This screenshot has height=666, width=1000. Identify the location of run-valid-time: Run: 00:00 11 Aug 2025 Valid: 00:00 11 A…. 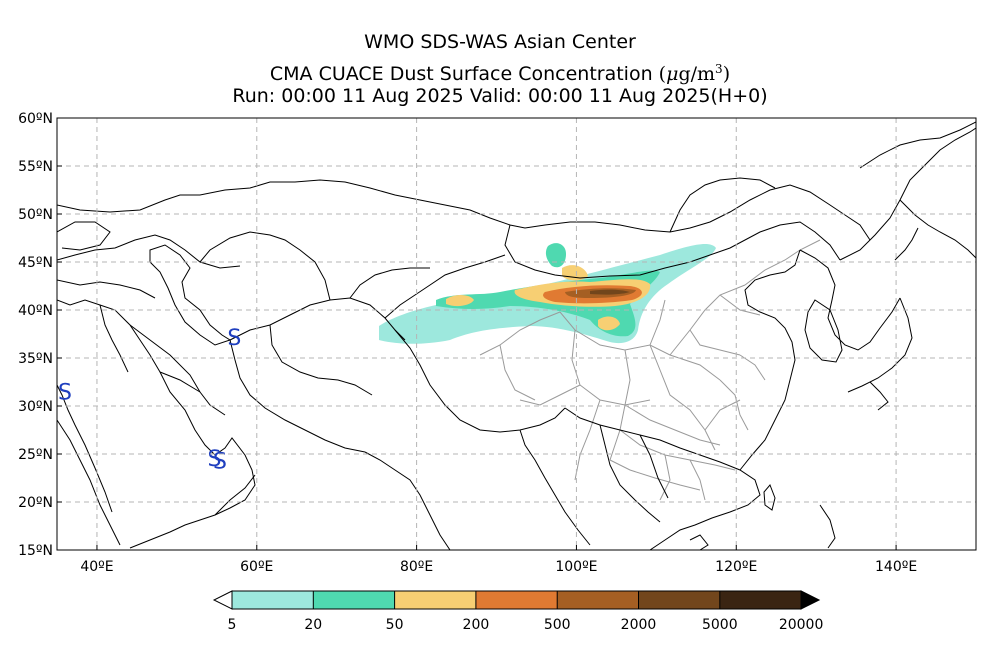
(500, 96).